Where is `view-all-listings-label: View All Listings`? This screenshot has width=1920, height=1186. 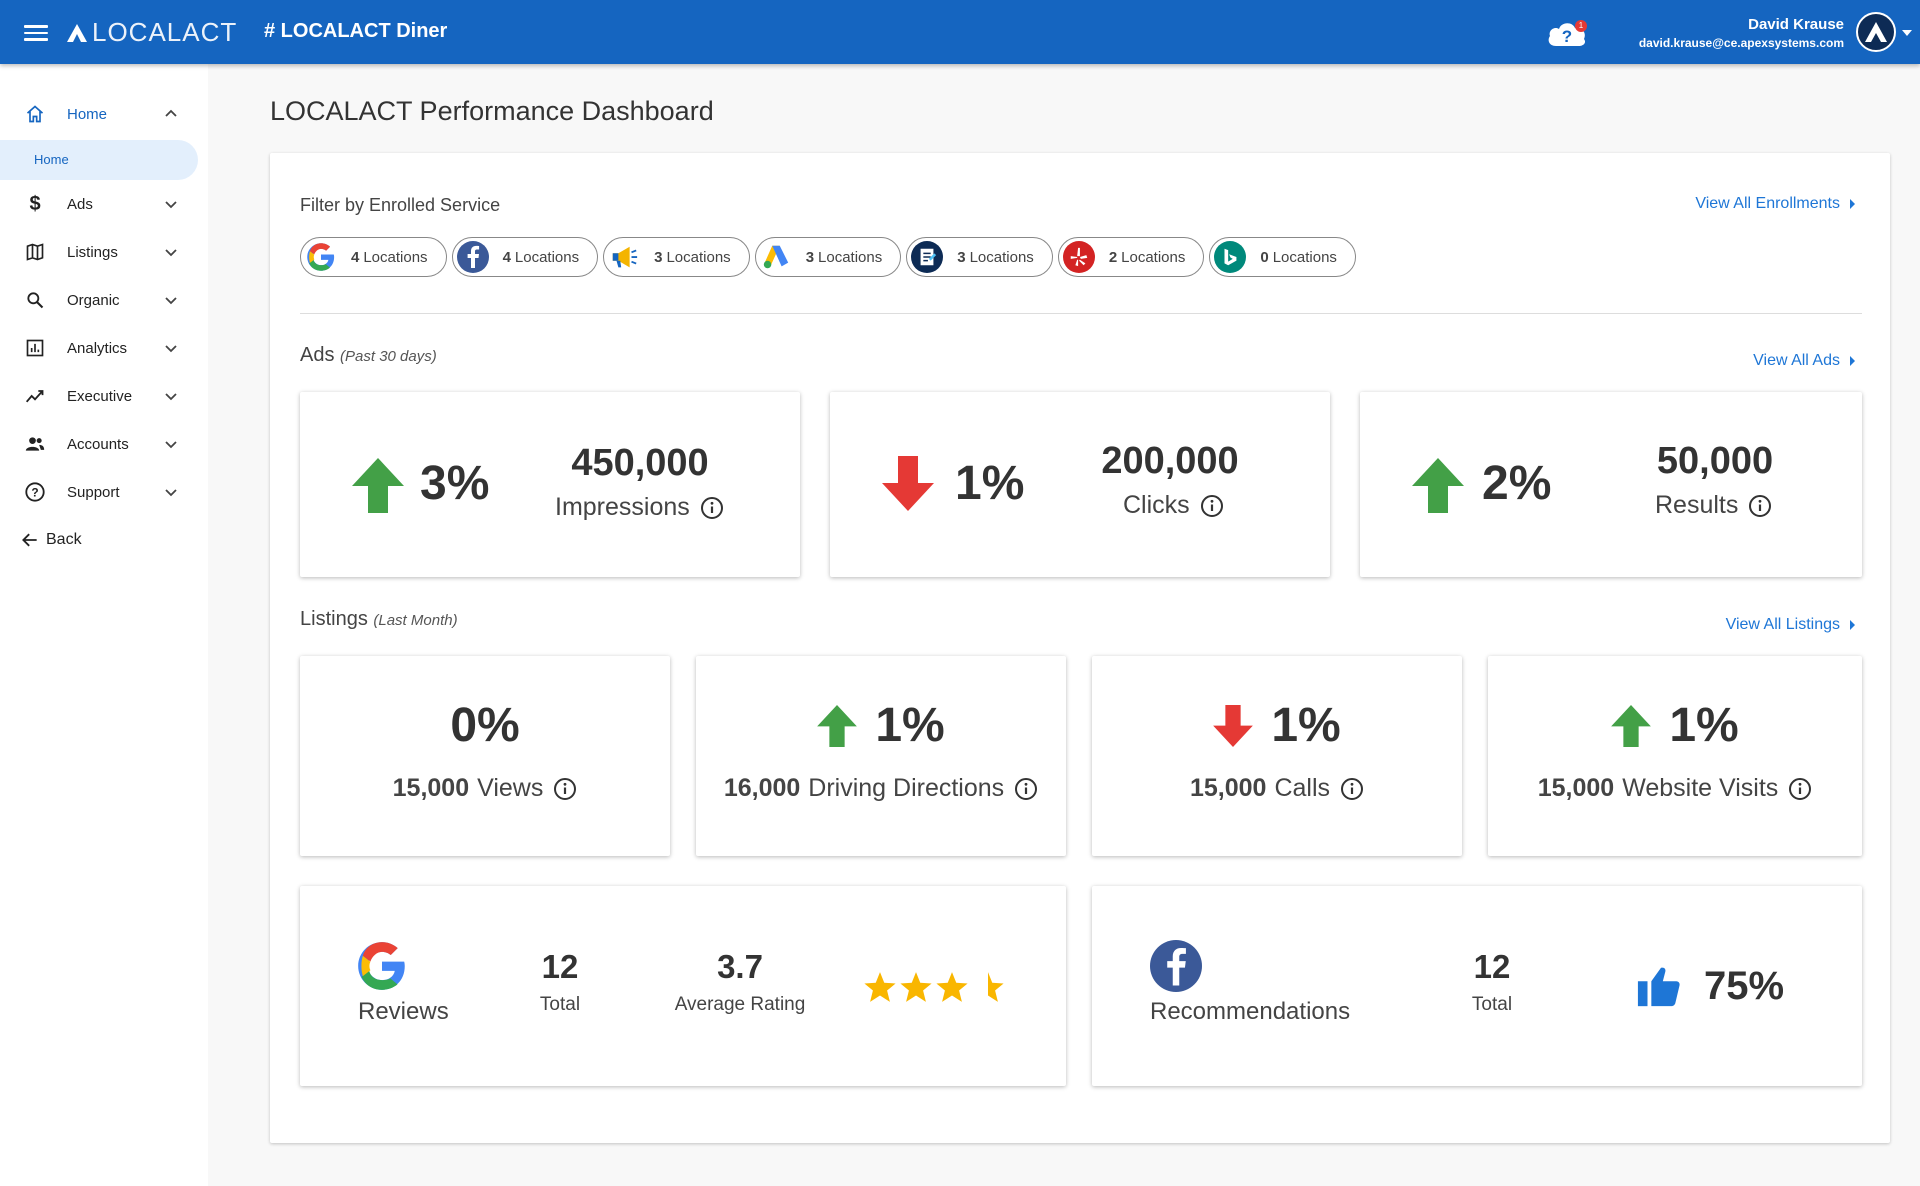
view-all-listings-label: View All Listings is located at coordinates (1782, 624).